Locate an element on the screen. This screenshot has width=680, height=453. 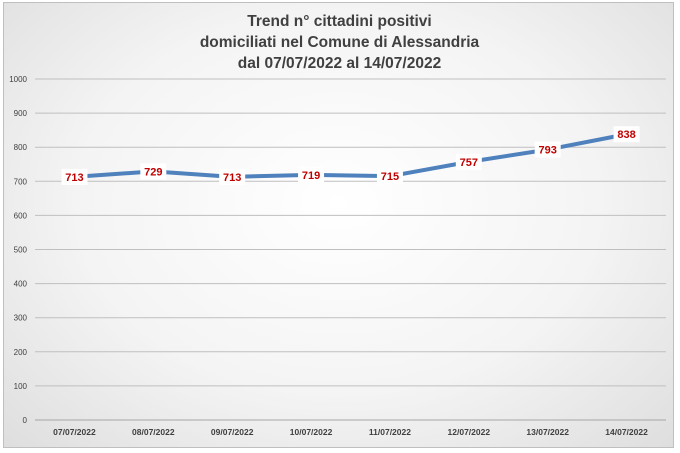
data-label-text: 757 is located at coordinates (469, 163).